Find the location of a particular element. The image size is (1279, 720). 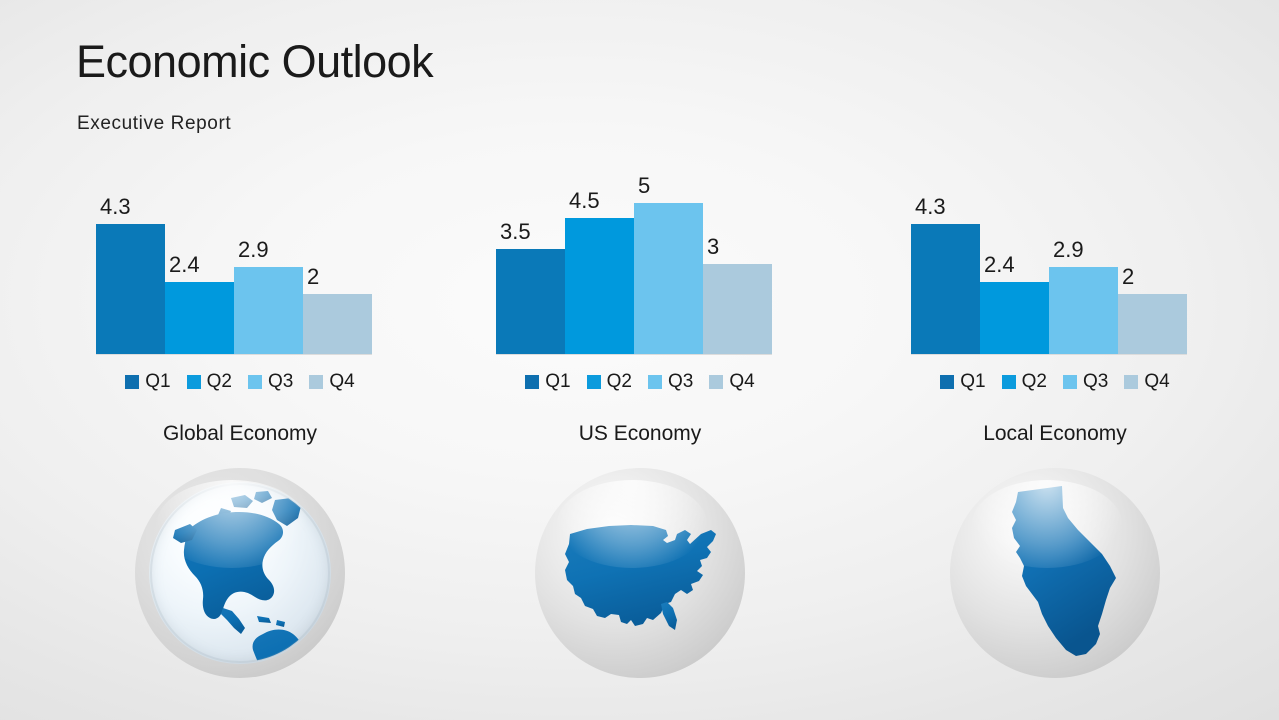

california-map-icon is located at coordinates (1064, 571).